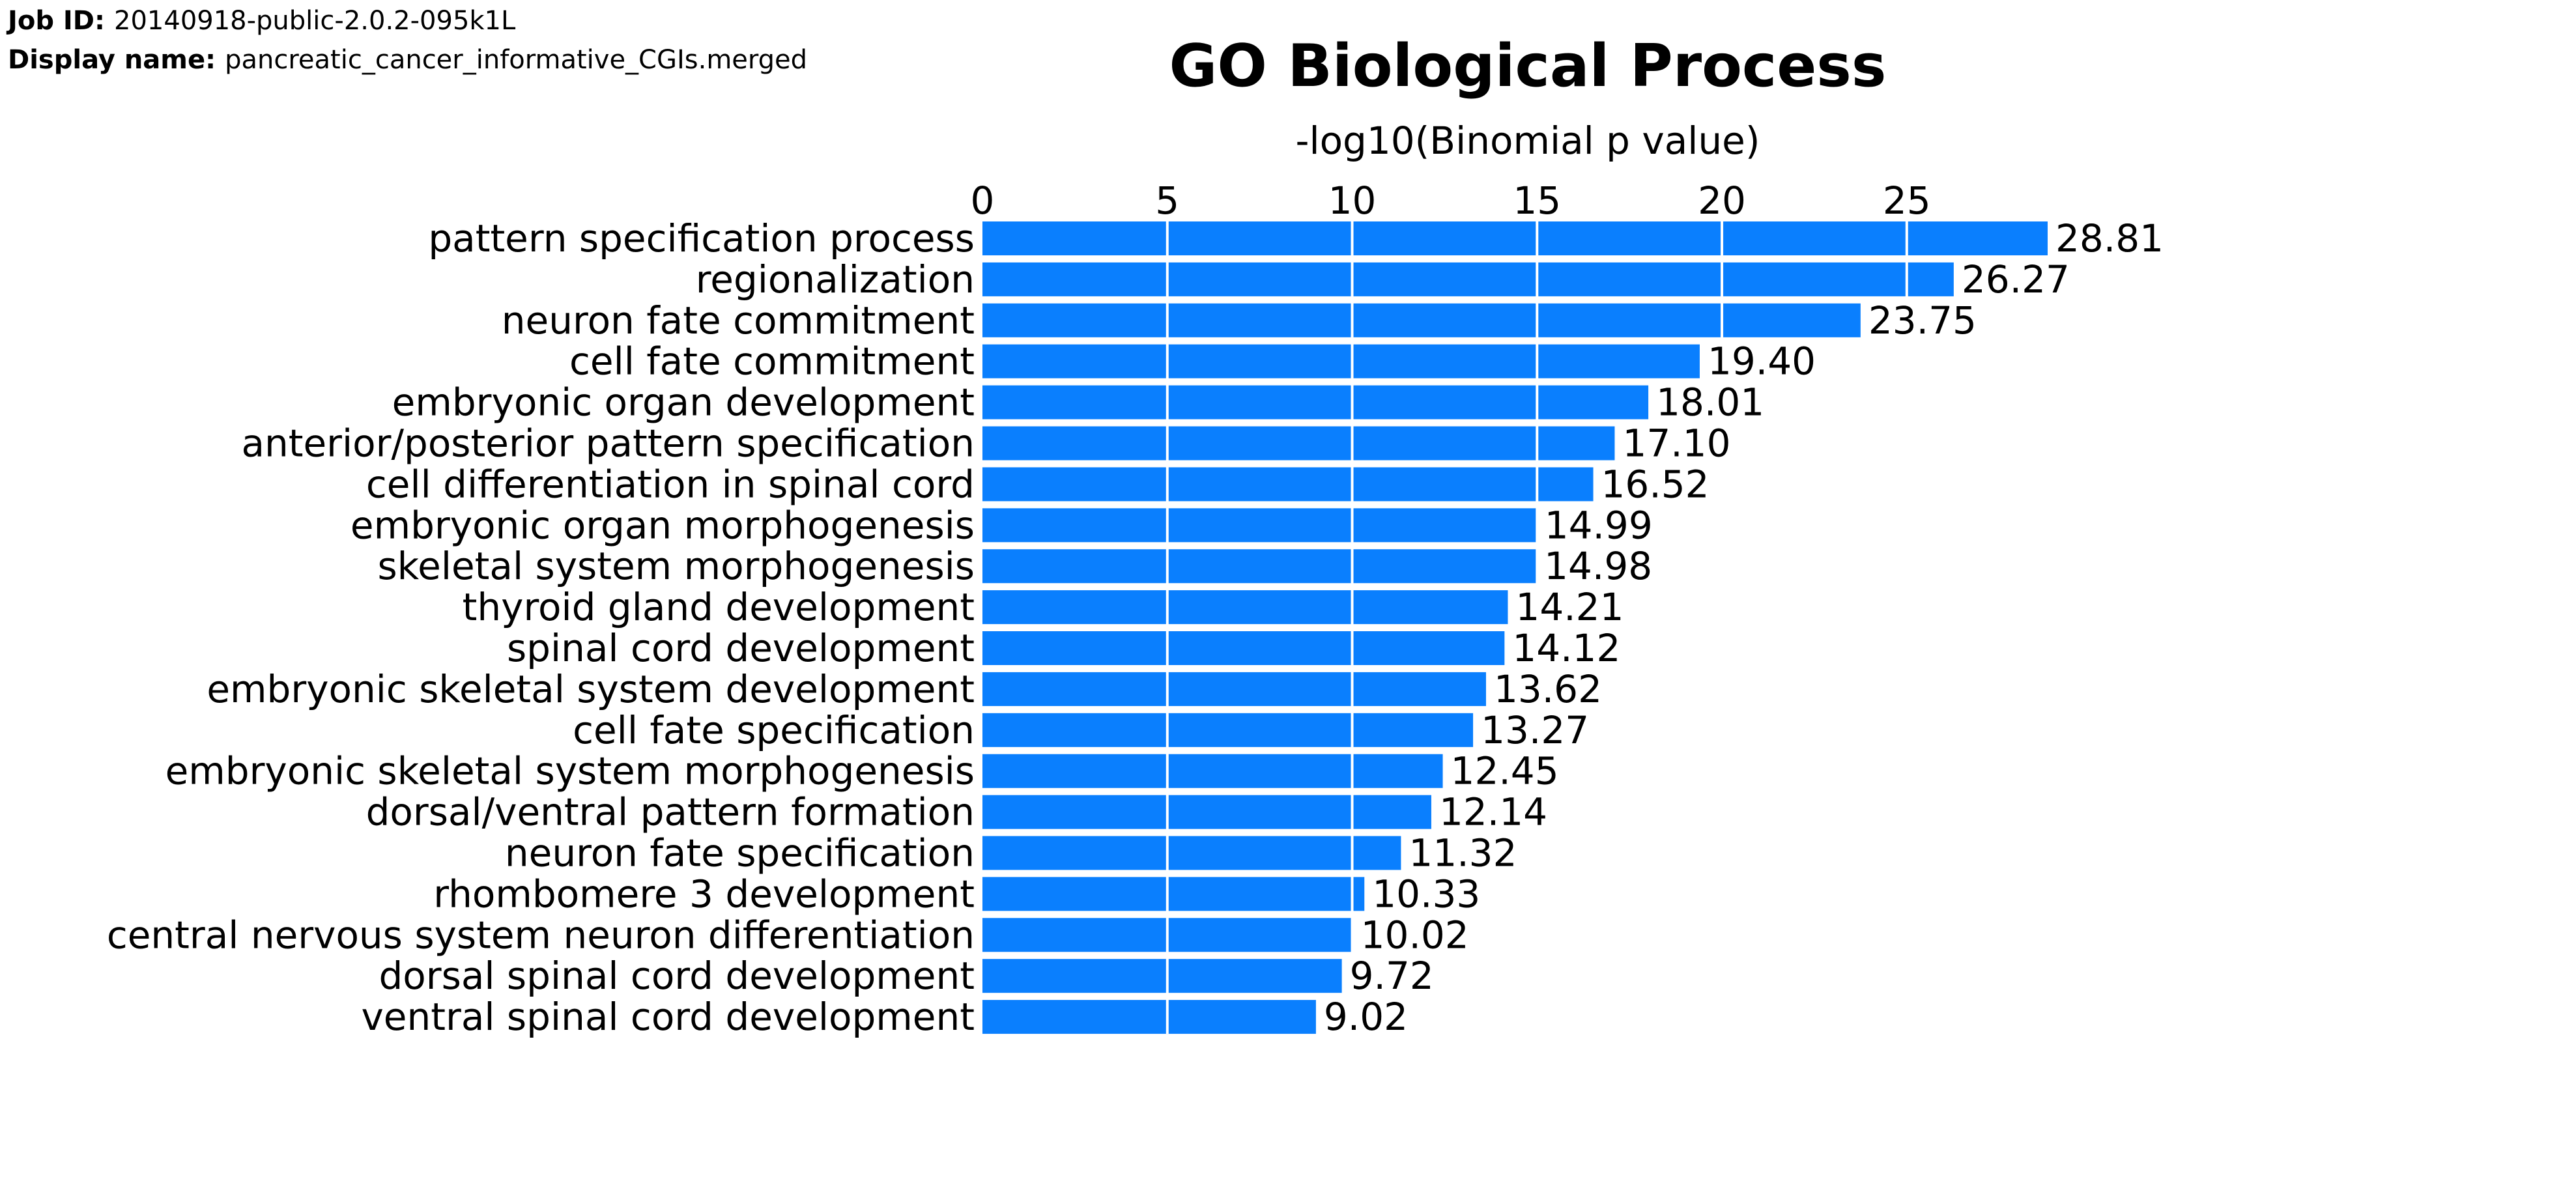 Image resolution: width=2576 pixels, height=1194 pixels. I want to click on value-label-6: 17.10, so click(1676, 443).